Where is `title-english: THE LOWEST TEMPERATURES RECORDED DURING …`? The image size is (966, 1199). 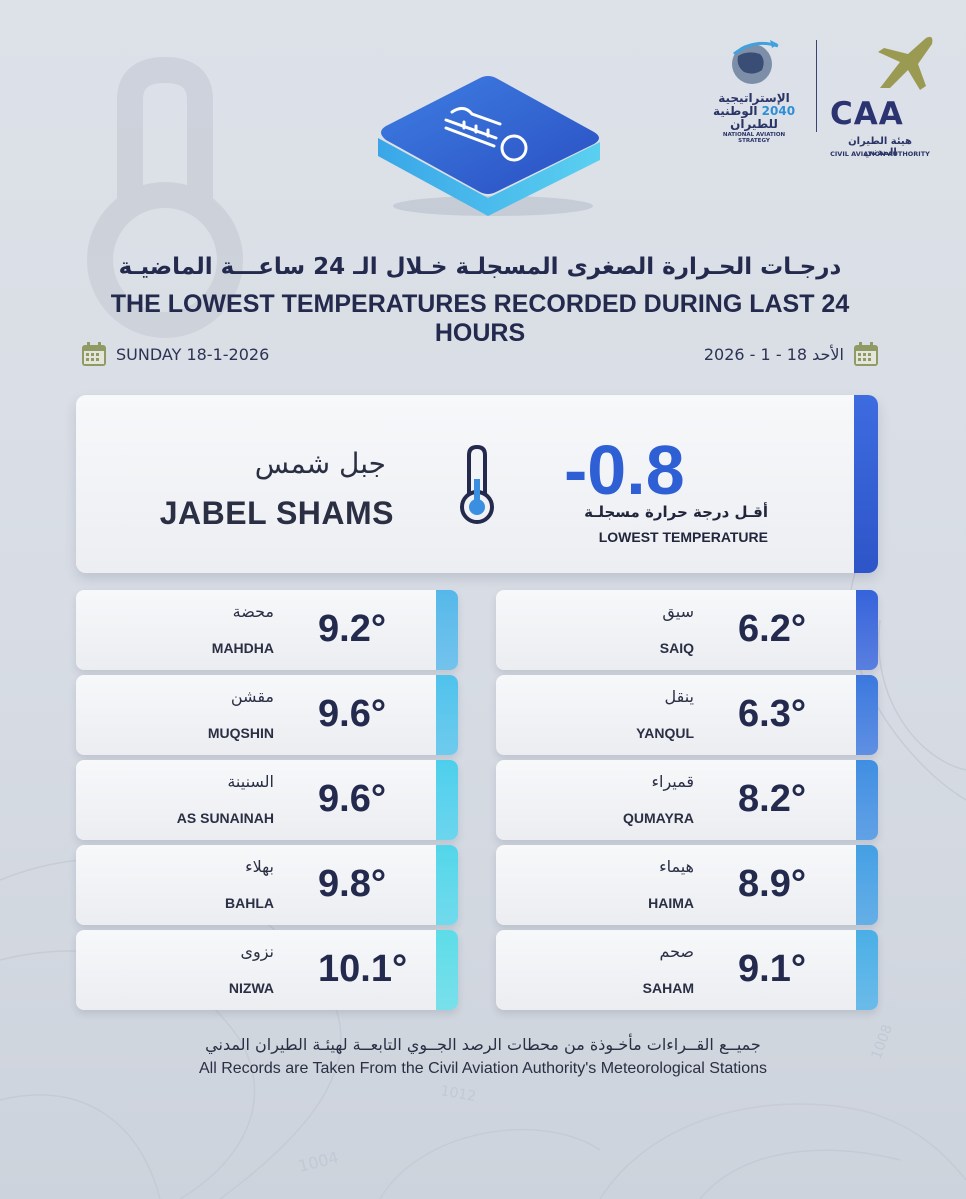
title-english: THE LOWEST TEMPERATURES RECORDED DURING … is located at coordinates (480, 318).